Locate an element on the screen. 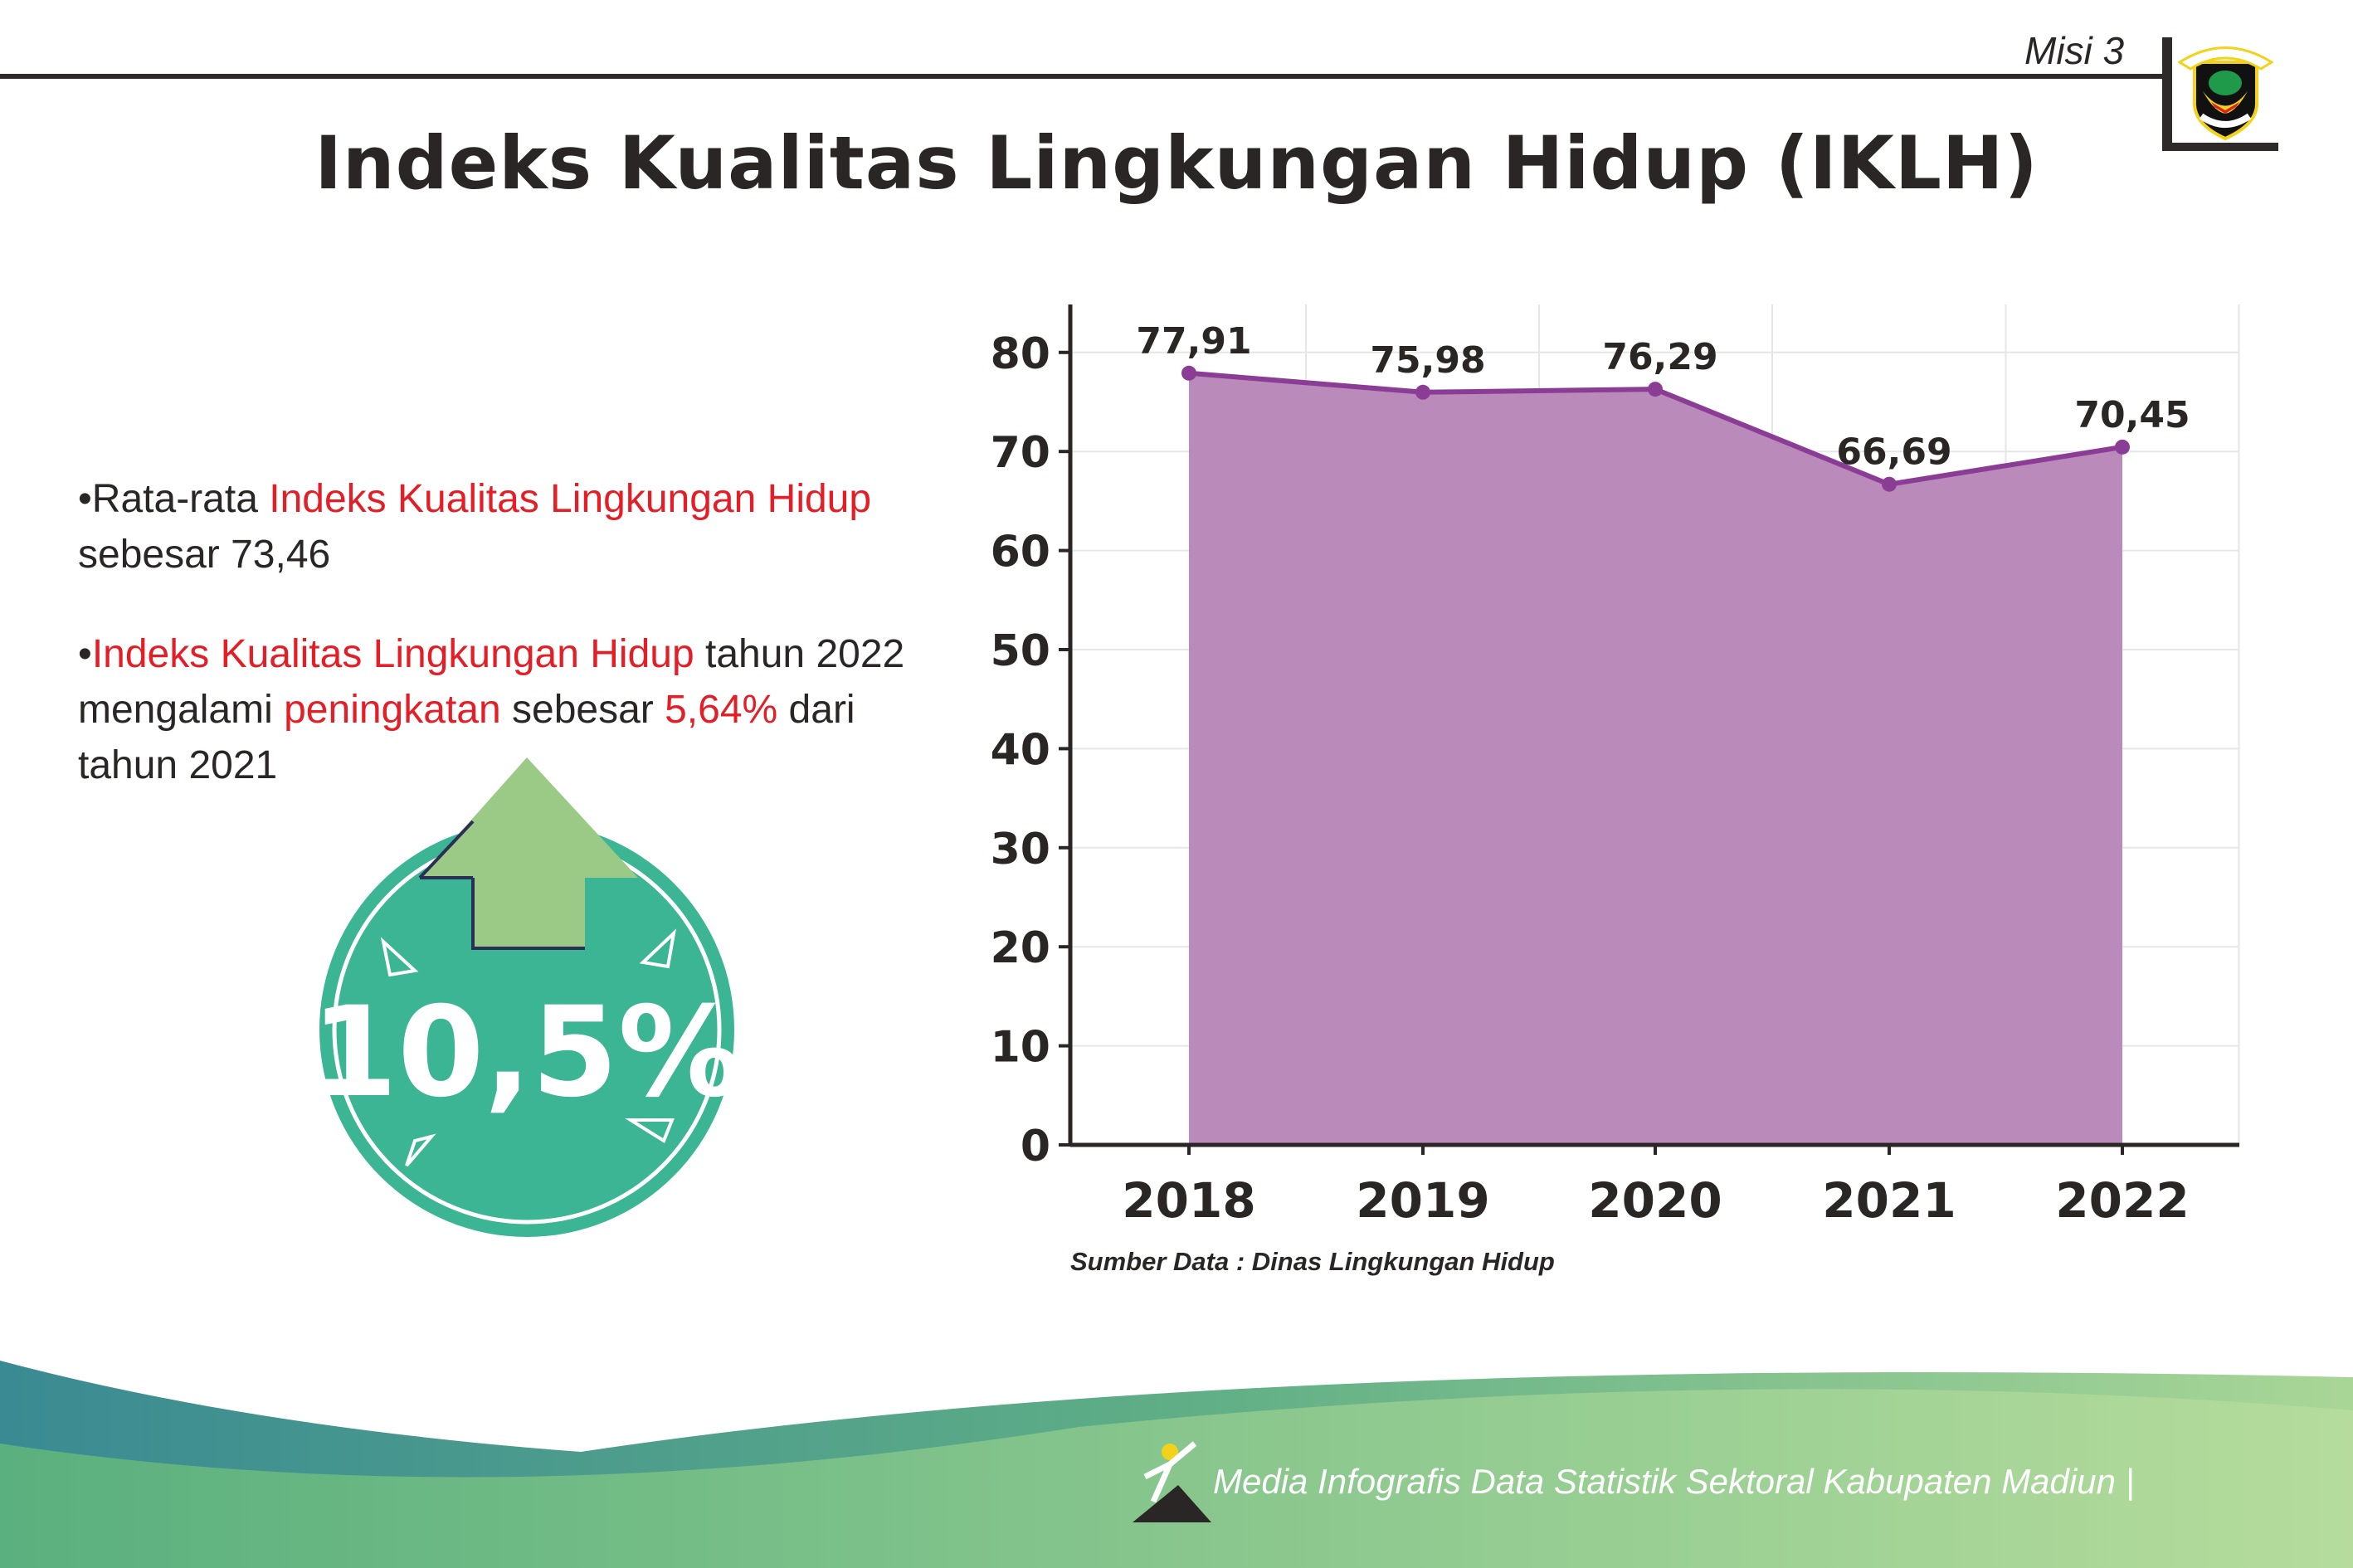  bullet-text: peningkatan is located at coordinates (392, 710).